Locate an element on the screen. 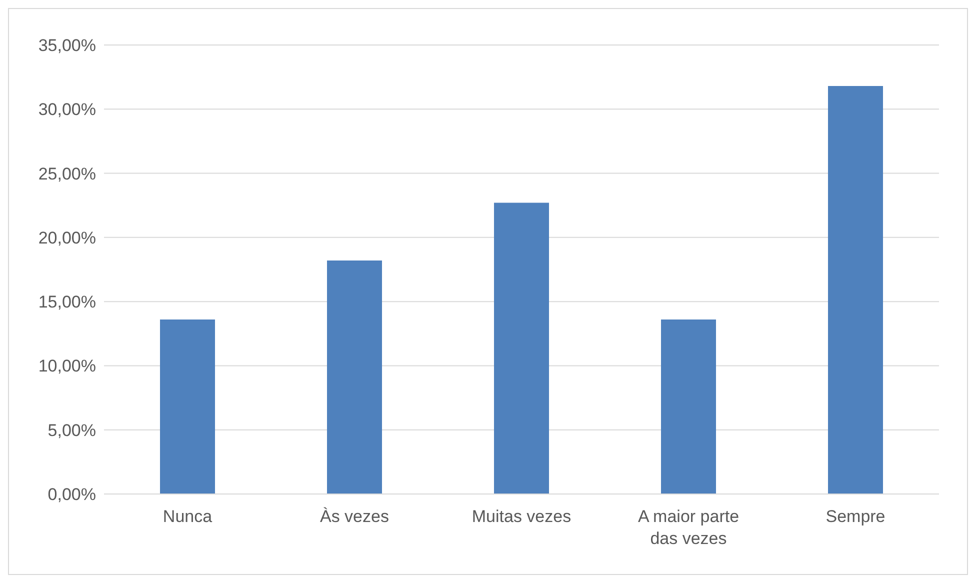  y-tick-label: 20,00% is located at coordinates (67, 238).